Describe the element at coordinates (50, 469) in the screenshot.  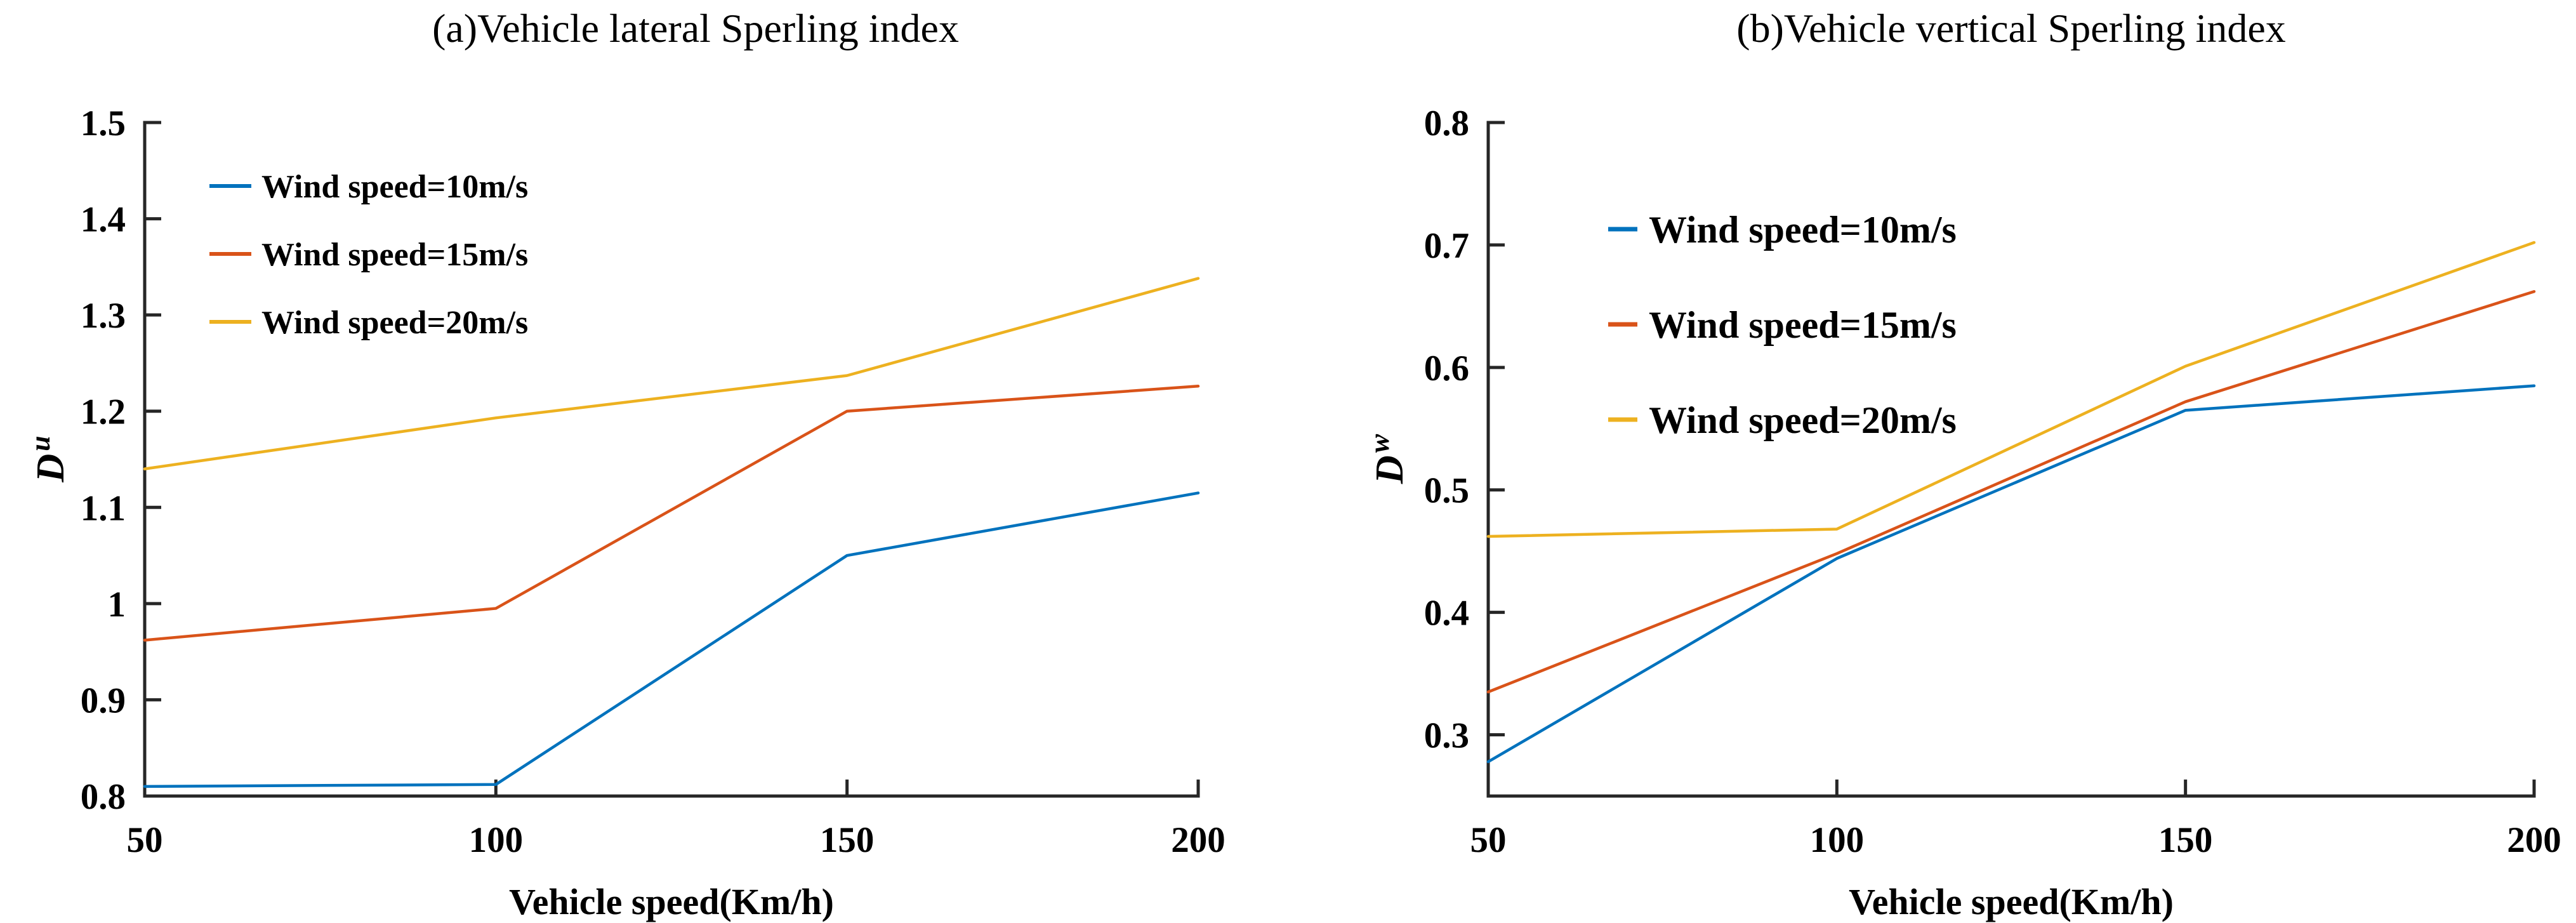
I see `panel-a-yaxis-label-base: D` at that location.